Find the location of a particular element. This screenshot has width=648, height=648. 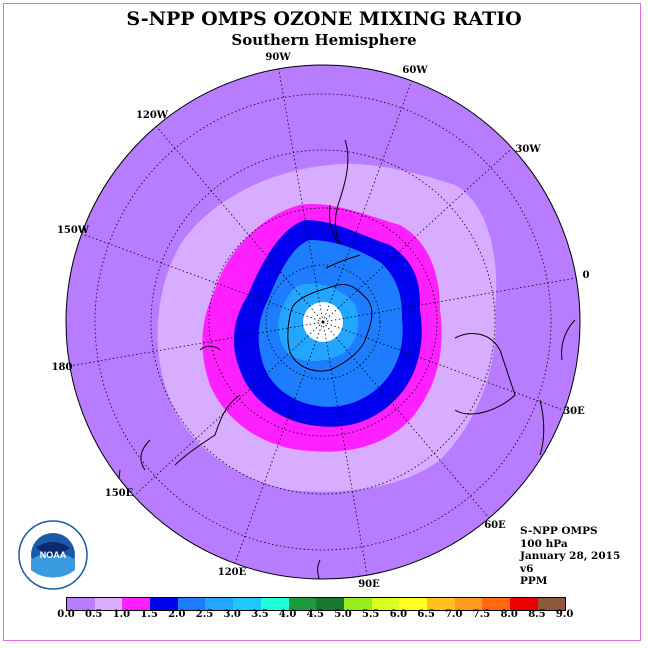

info-level: 100 hPa is located at coordinates (544, 543).